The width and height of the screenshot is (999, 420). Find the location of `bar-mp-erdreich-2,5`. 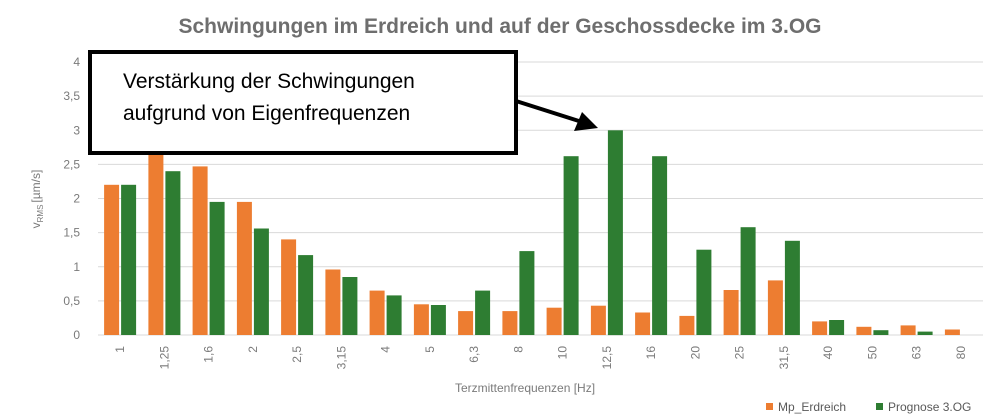

bar-mp-erdreich-2,5 is located at coordinates (289, 287).